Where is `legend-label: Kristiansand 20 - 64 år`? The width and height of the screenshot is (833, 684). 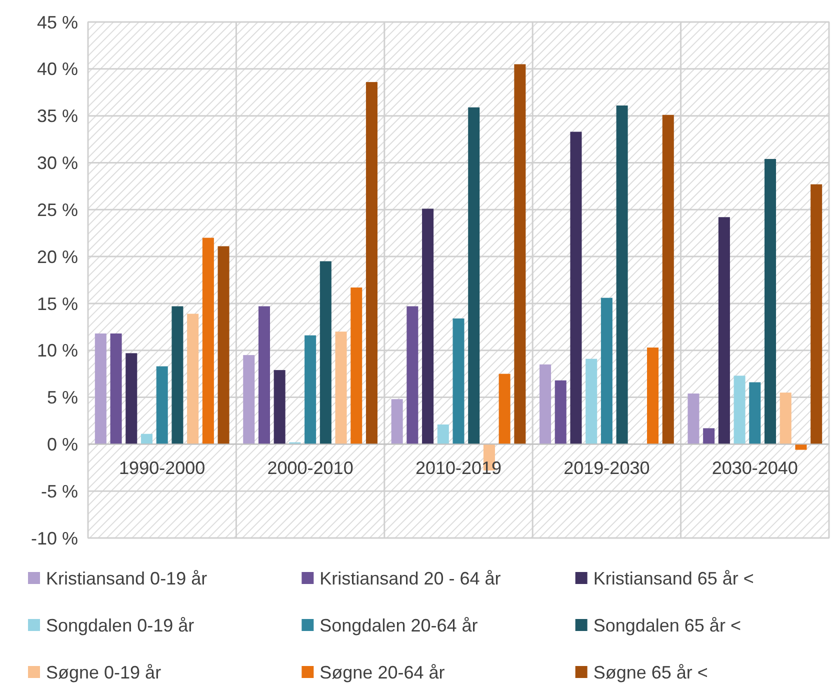 legend-label: Kristiansand 20 - 64 år is located at coordinates (410, 578).